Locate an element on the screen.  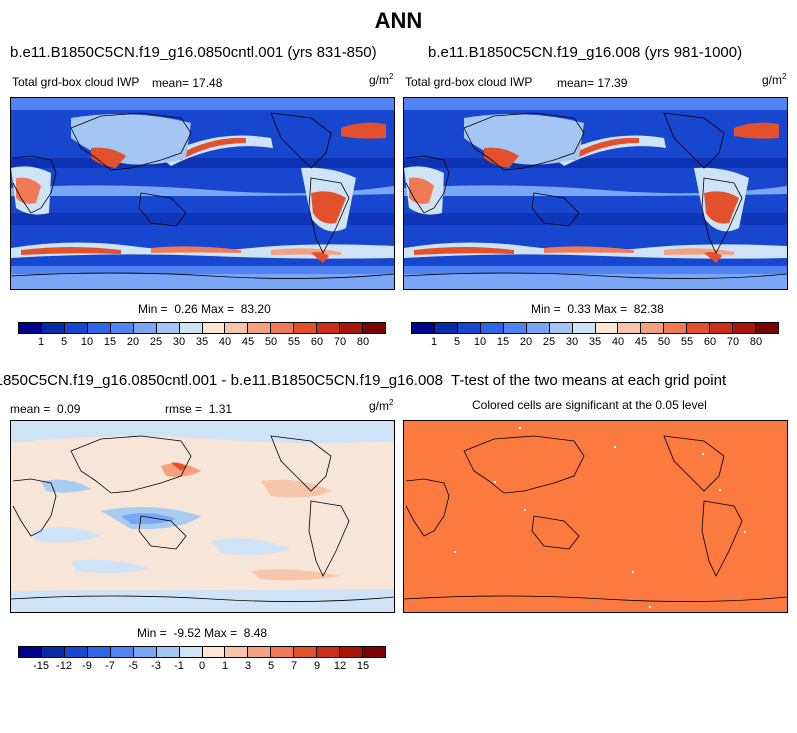
panel2-units: g/m2 is located at coordinates (774, 79).